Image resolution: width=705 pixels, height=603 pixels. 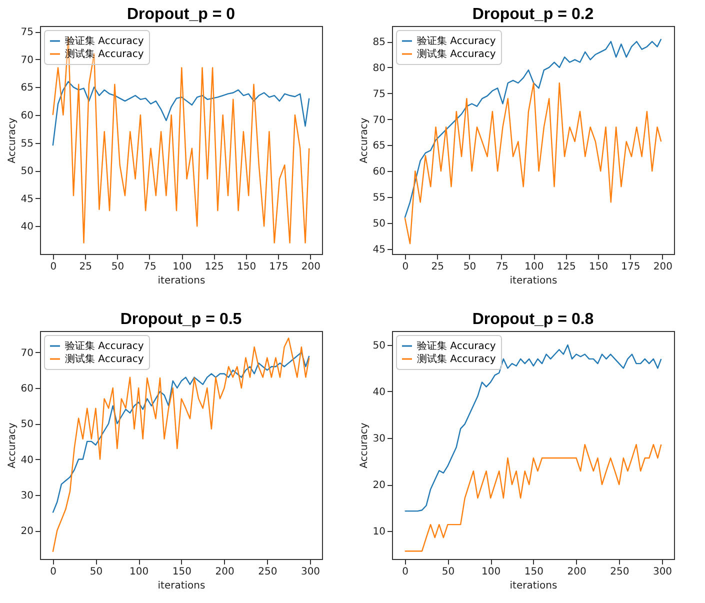 I want to click on chart-title: Dropout_p = 0.5, so click(x=181, y=319).